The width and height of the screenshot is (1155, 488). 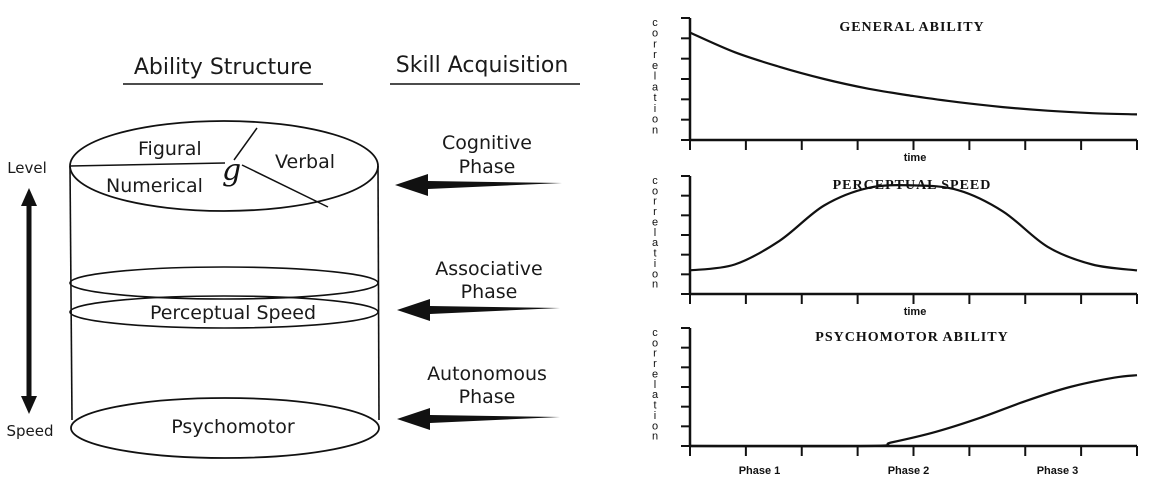 I want to click on skill-acquisition-heading: Skill Acquisition, so click(x=482, y=65).